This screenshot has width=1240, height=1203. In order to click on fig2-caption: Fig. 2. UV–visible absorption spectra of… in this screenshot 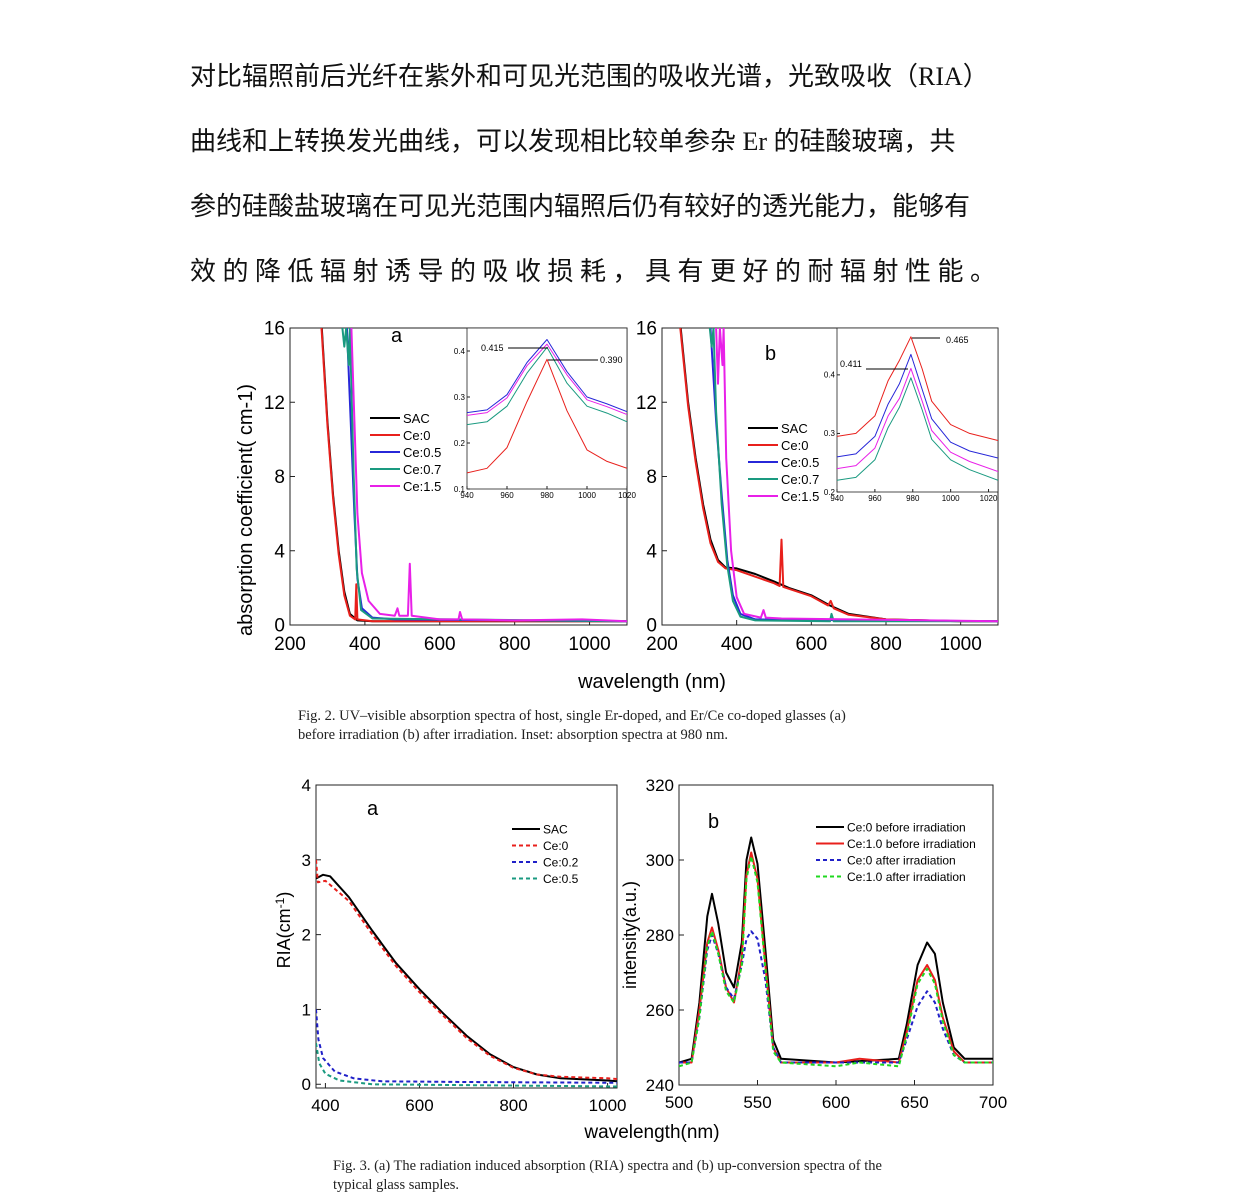, I will do `click(572, 726)`.